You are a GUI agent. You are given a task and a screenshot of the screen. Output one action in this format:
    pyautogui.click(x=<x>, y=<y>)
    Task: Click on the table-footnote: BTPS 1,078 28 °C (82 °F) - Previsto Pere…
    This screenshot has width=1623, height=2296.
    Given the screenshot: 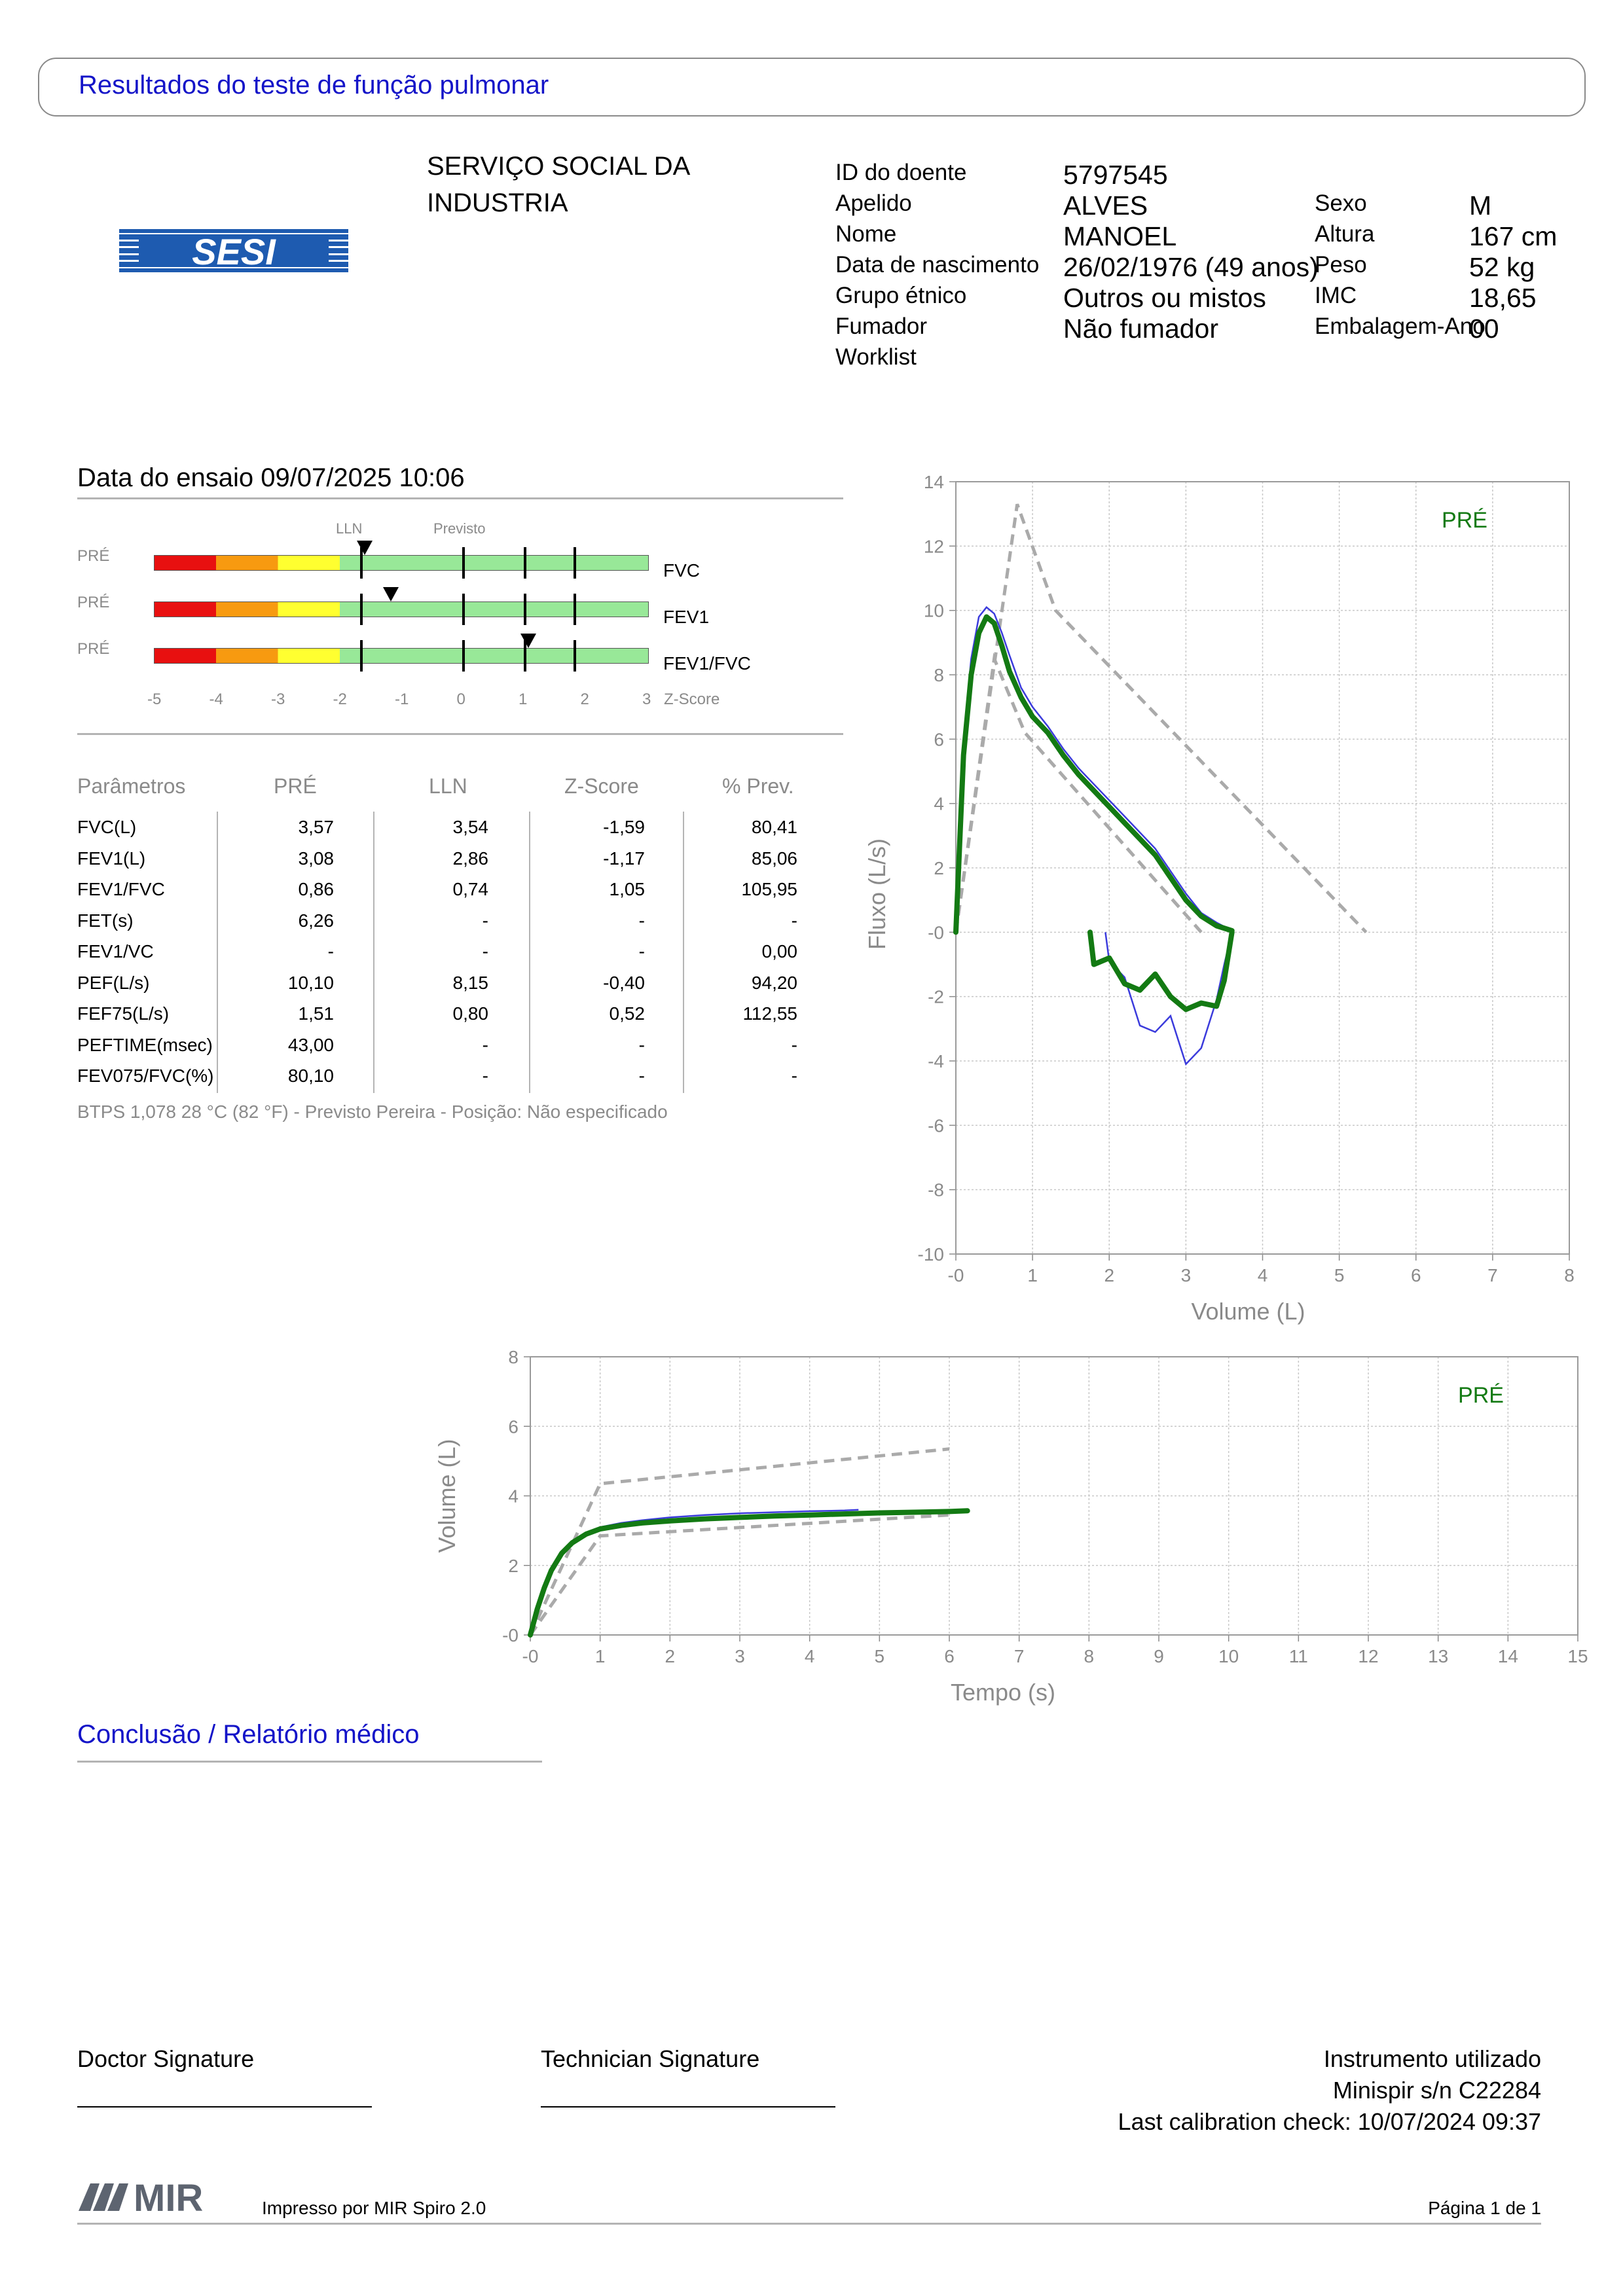 What is the action you would take?
    pyautogui.click(x=372, y=1112)
    